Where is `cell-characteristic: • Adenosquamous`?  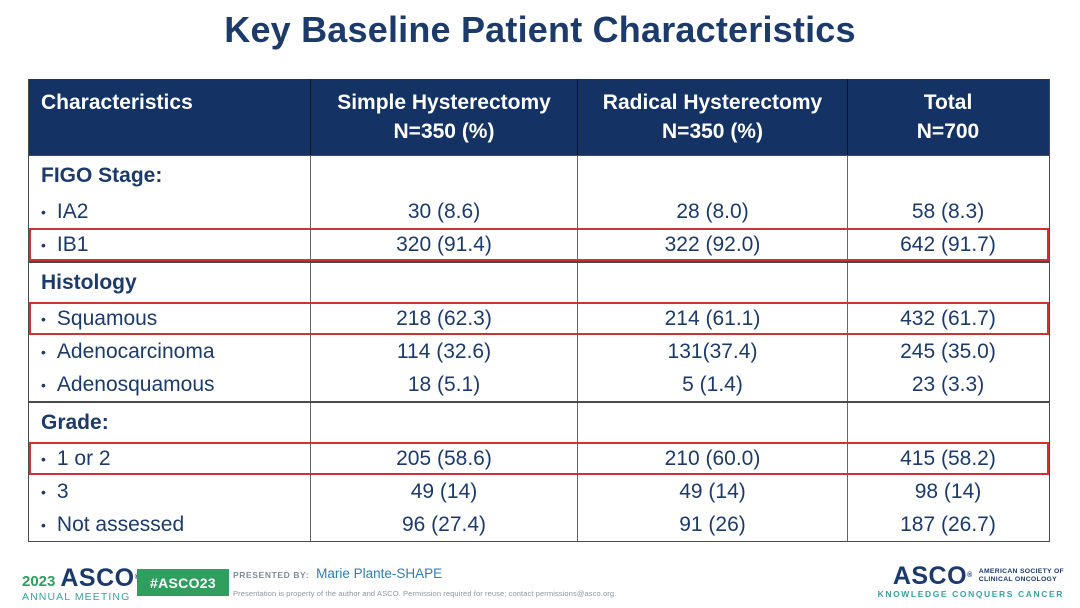
cell-characteristic: • Adenosquamous is located at coordinates (170, 384).